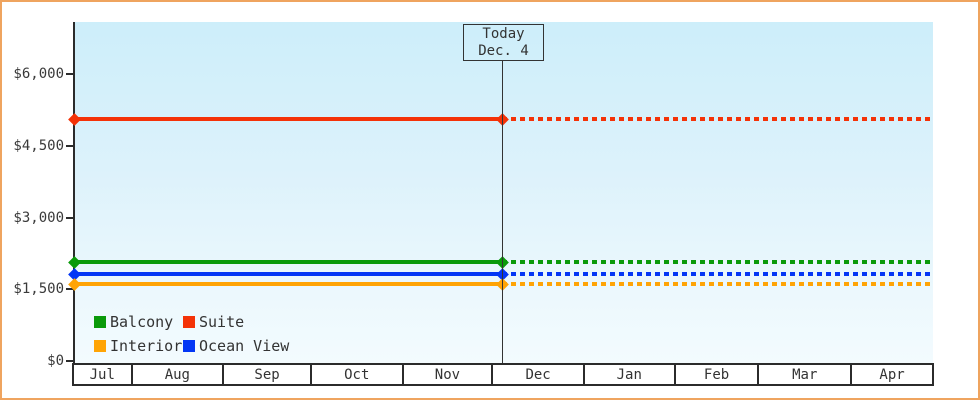  Describe the element at coordinates (891, 374) in the screenshot. I see `month-cell-apr: Apr` at that location.